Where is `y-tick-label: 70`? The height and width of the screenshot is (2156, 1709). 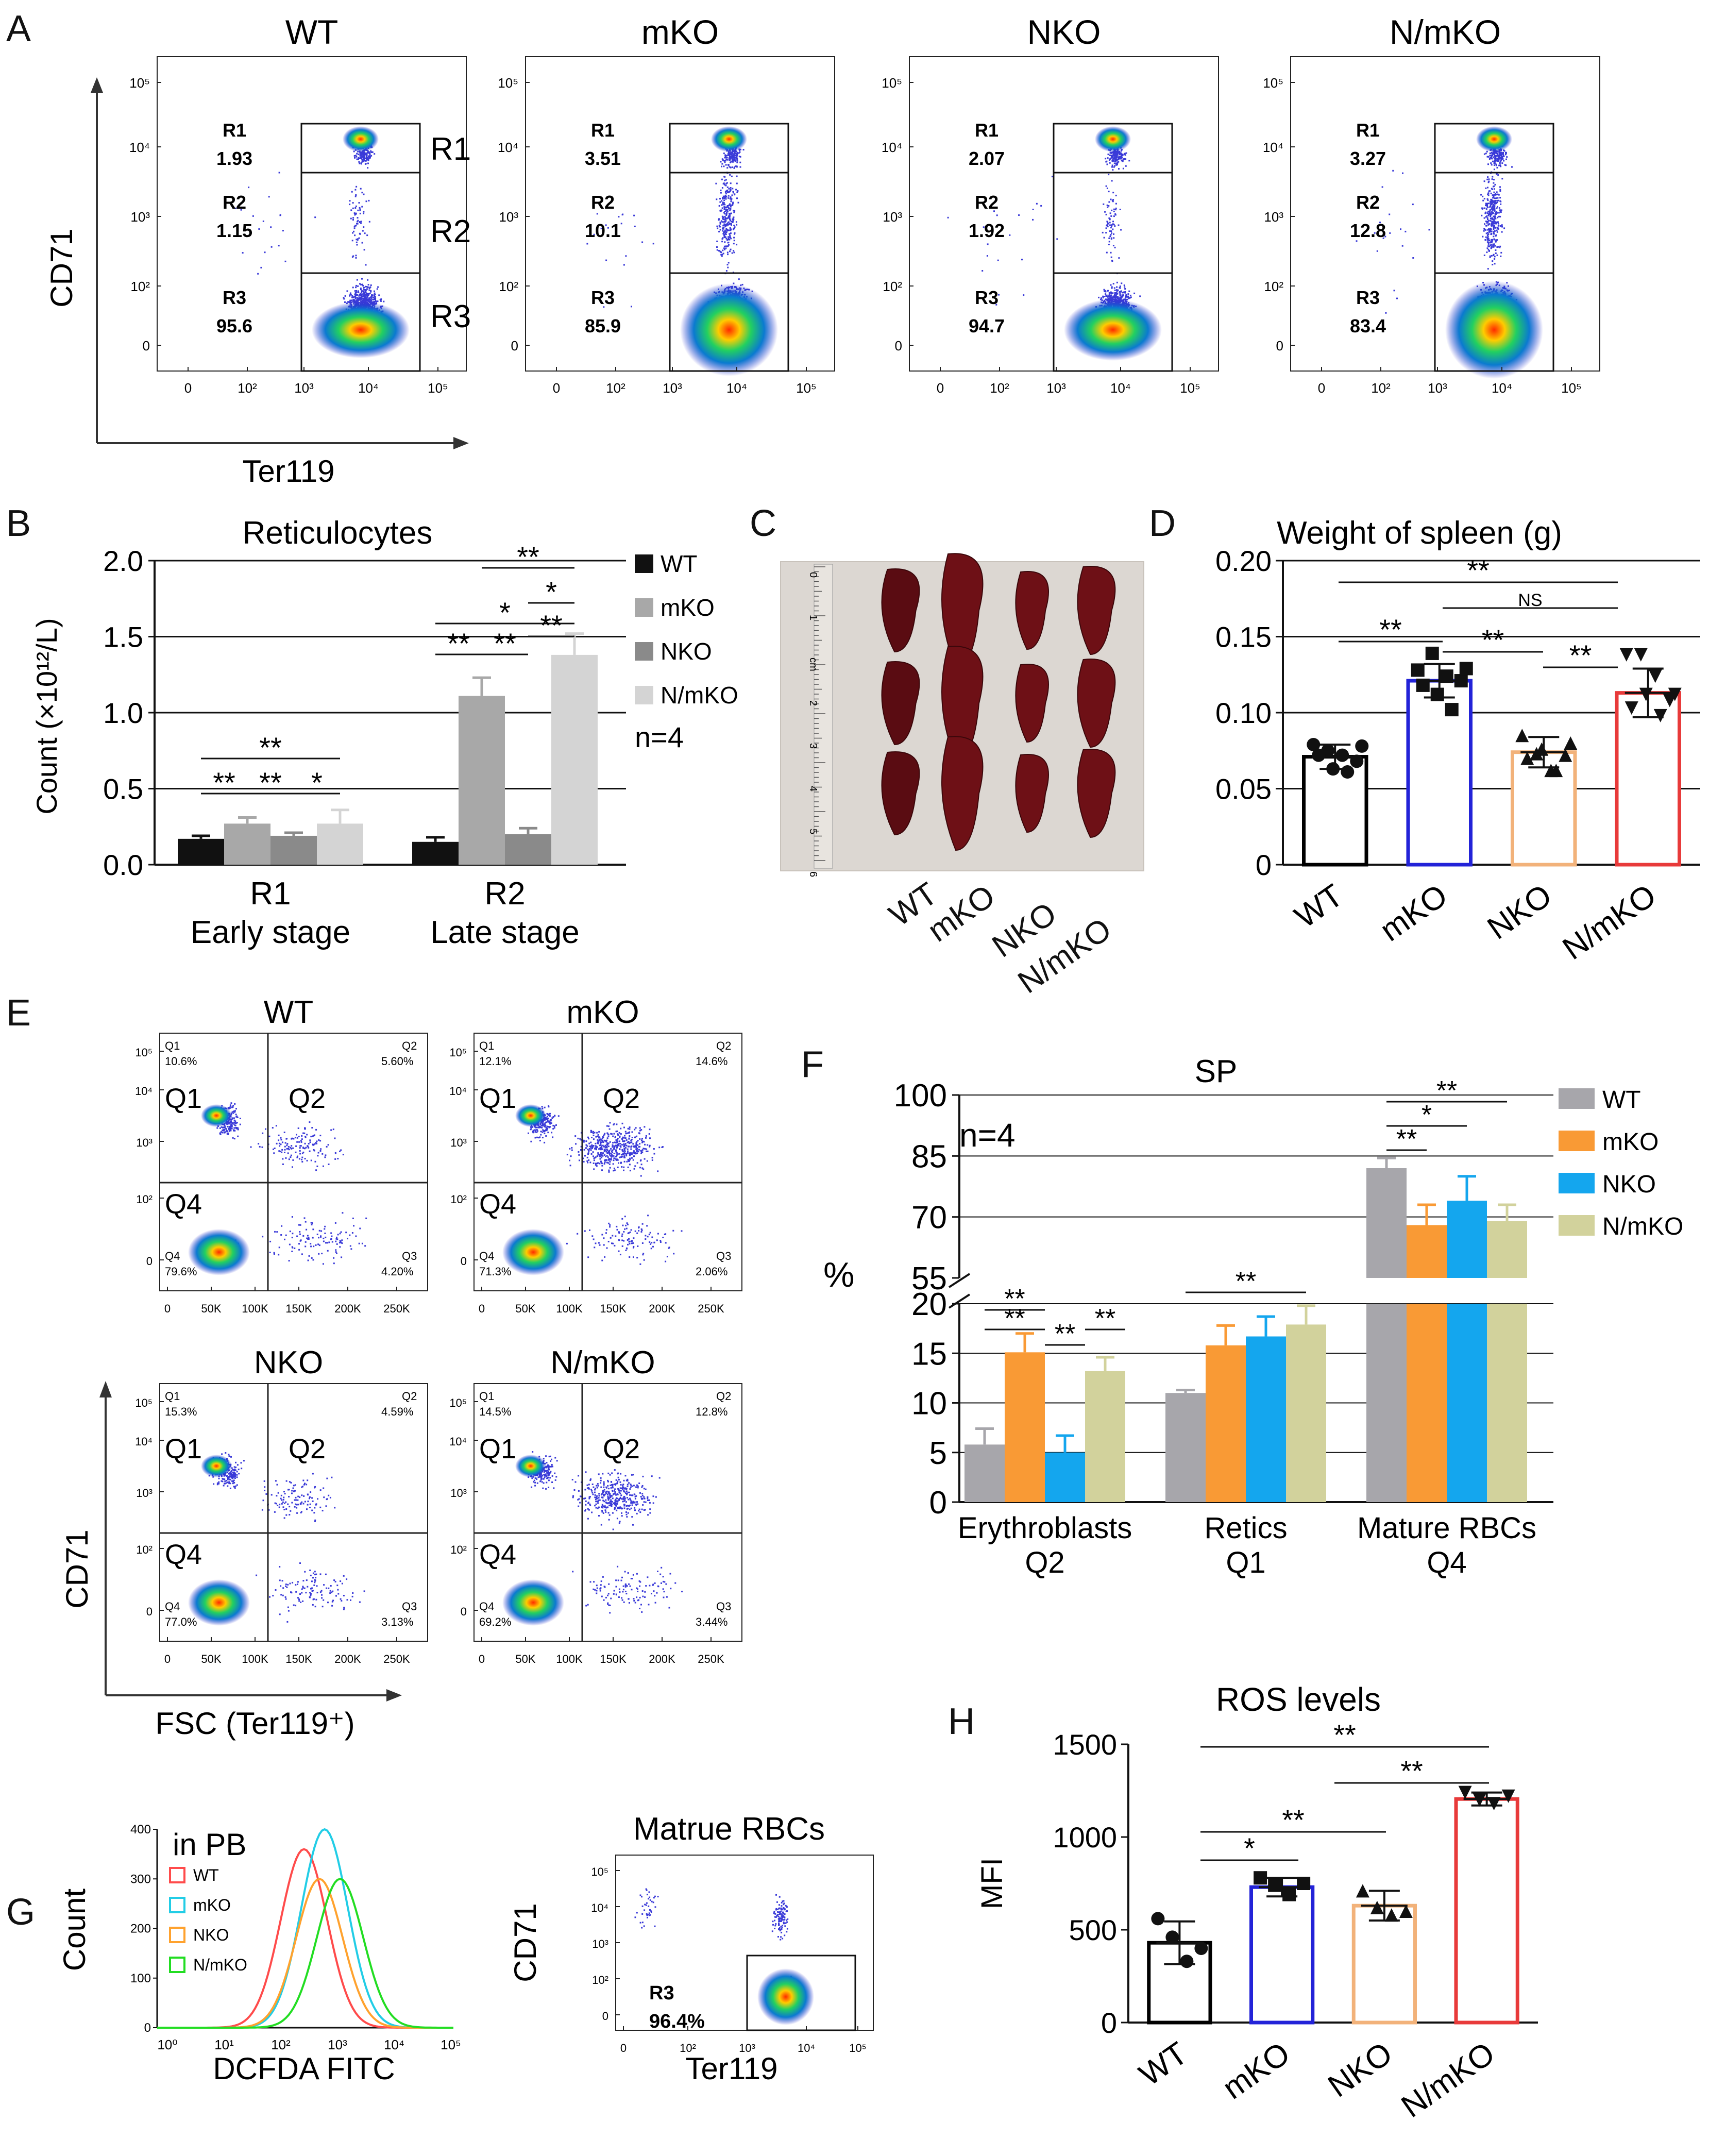 y-tick-label: 70 is located at coordinates (929, 1218).